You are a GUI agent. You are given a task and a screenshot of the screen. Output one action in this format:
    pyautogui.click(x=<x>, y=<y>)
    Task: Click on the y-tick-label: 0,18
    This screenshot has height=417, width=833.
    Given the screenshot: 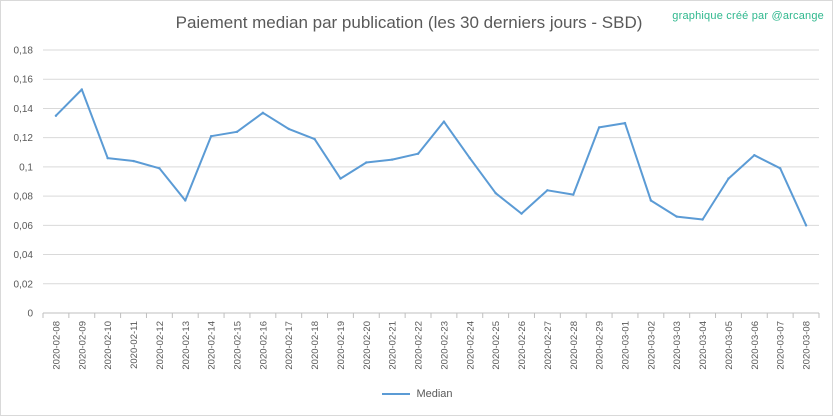 What is the action you would take?
    pyautogui.click(x=24, y=51)
    